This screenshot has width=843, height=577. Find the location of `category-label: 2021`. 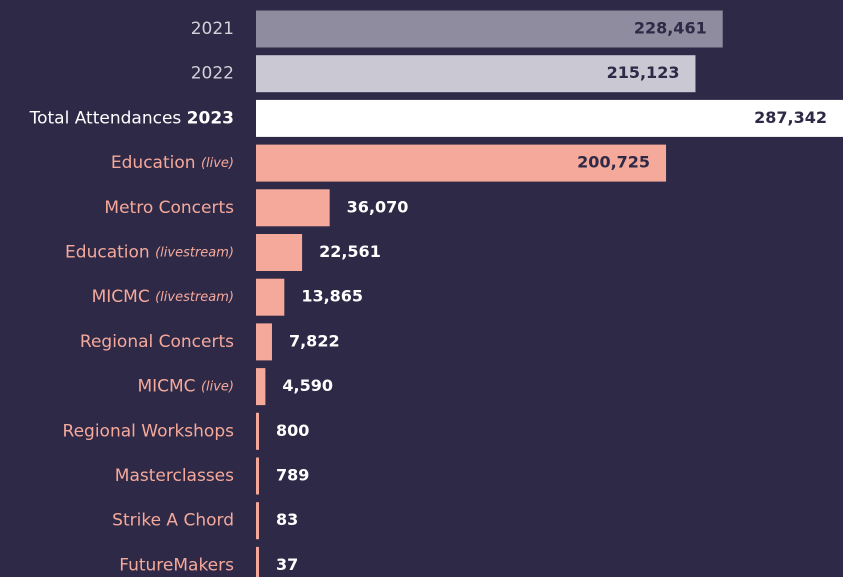

category-label: 2021 is located at coordinates (212, 29).